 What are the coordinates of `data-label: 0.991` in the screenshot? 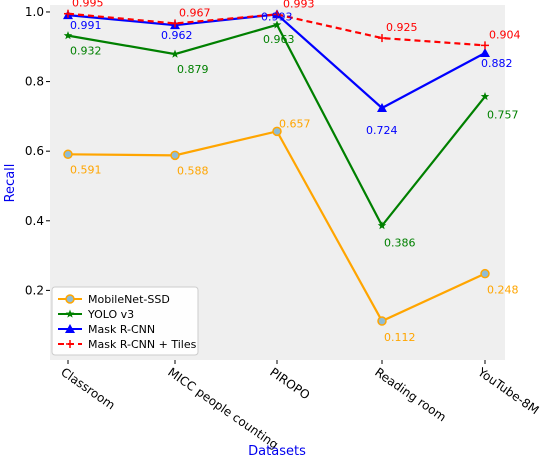 It's located at (86, 25).